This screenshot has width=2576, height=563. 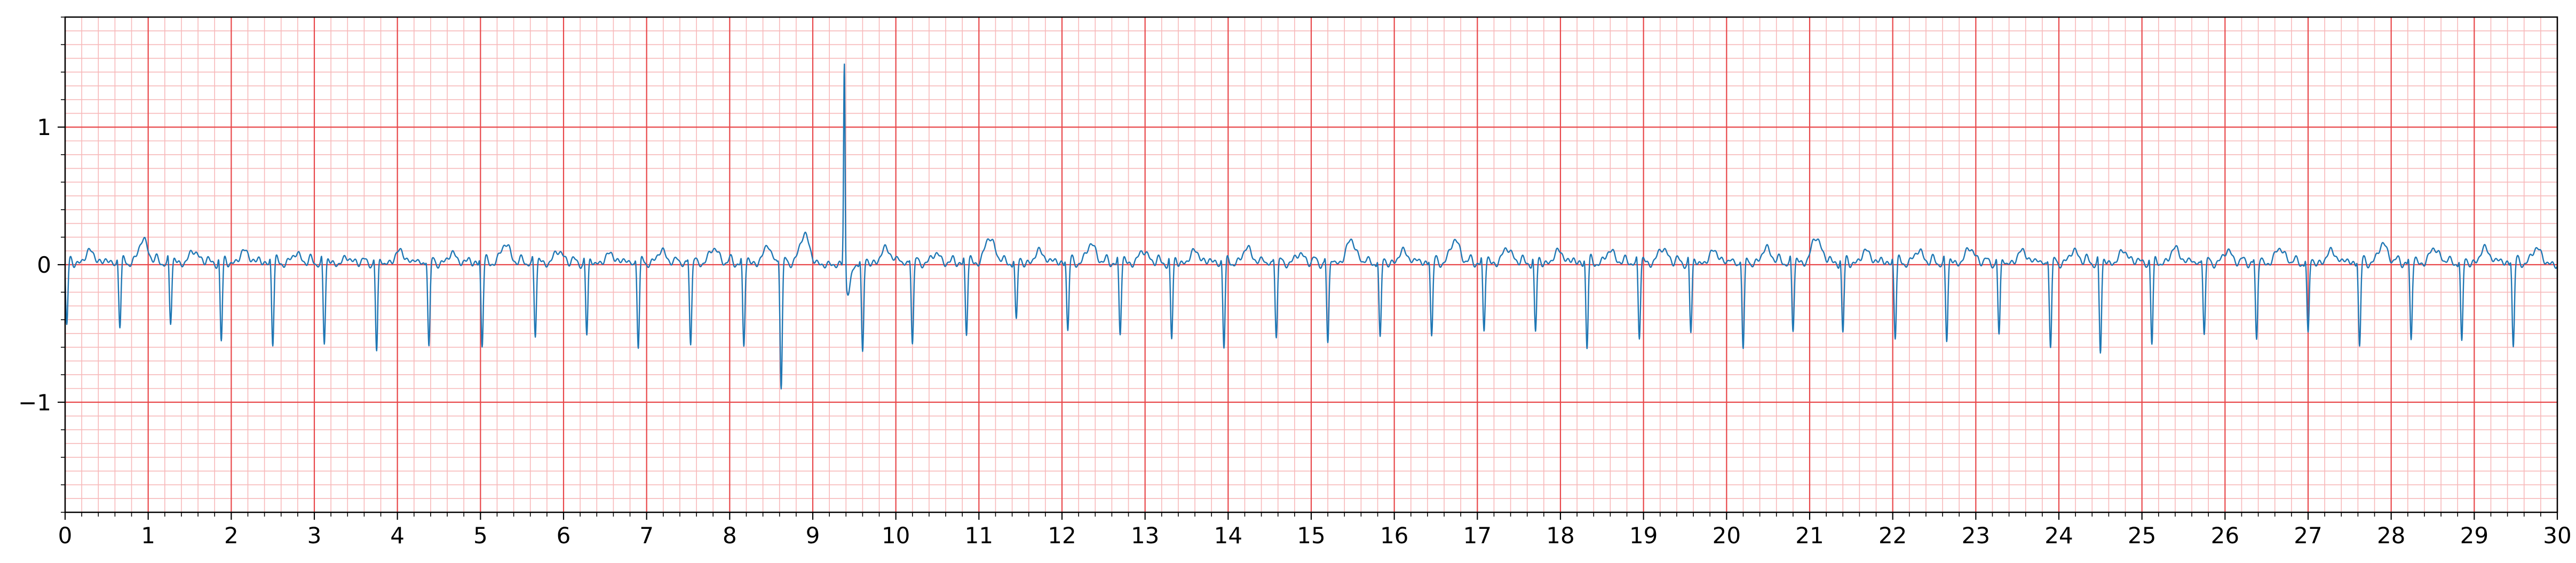 What do you see at coordinates (34, 403) in the screenshot?
I see `y-tick-label: −1` at bounding box center [34, 403].